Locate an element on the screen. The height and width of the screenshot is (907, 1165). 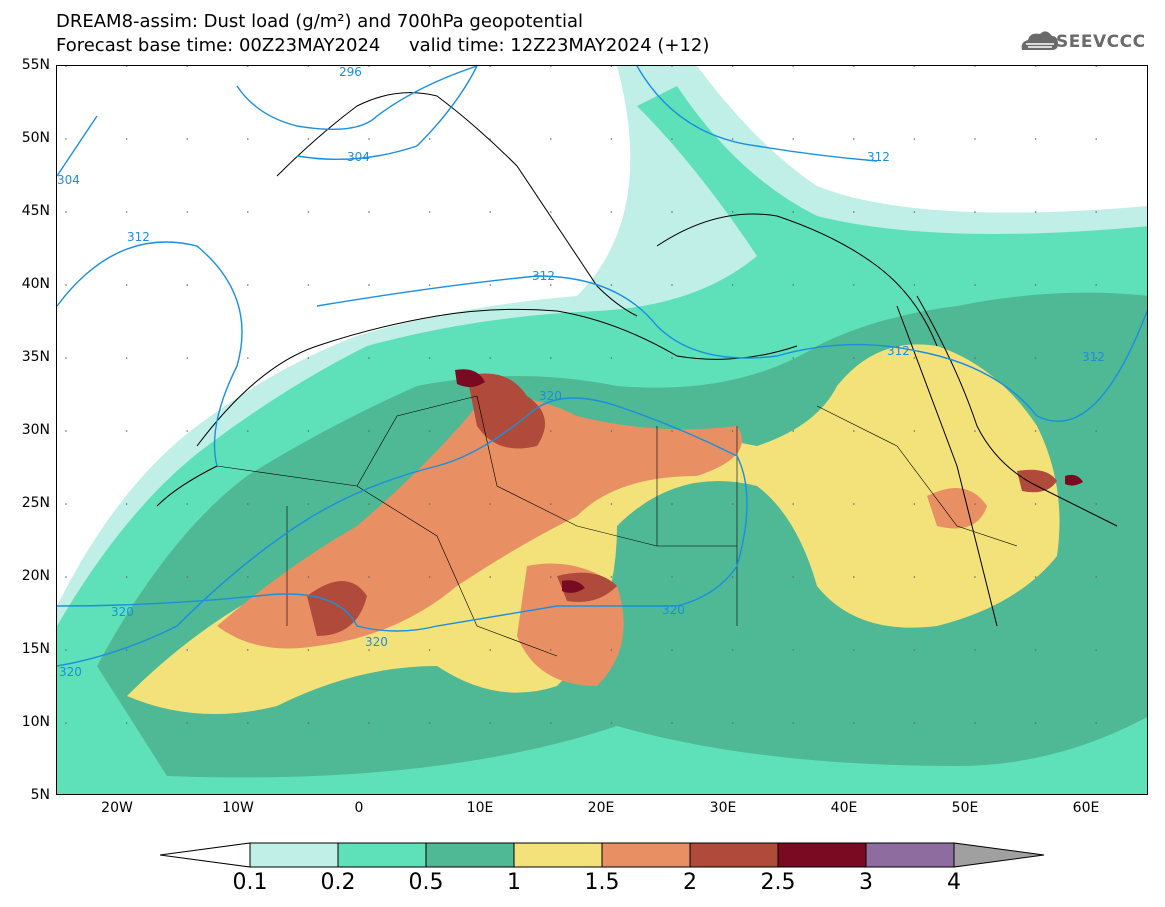
contour-label-312a: 312 is located at coordinates (878, 157).